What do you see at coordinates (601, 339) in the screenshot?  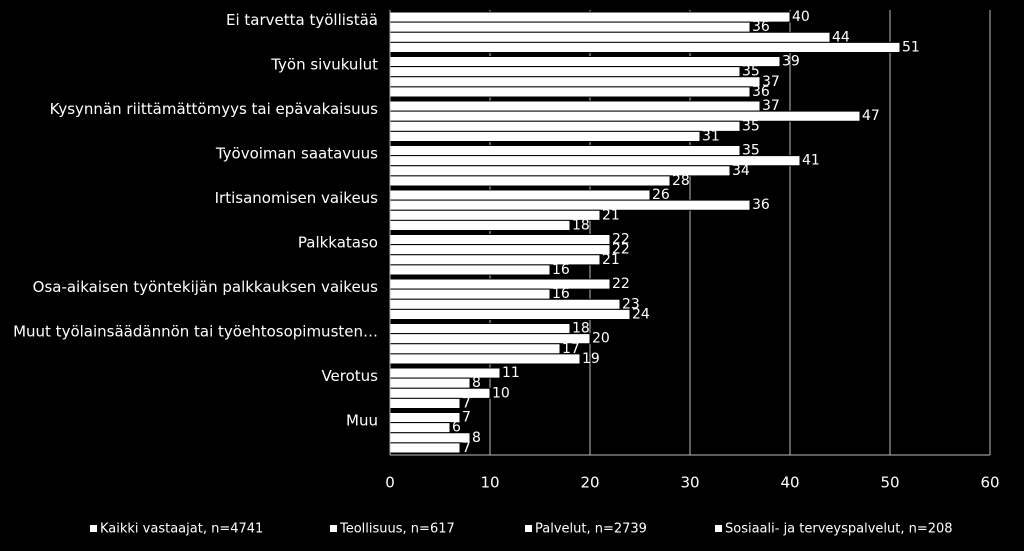 I see `value-label: 20` at bounding box center [601, 339].